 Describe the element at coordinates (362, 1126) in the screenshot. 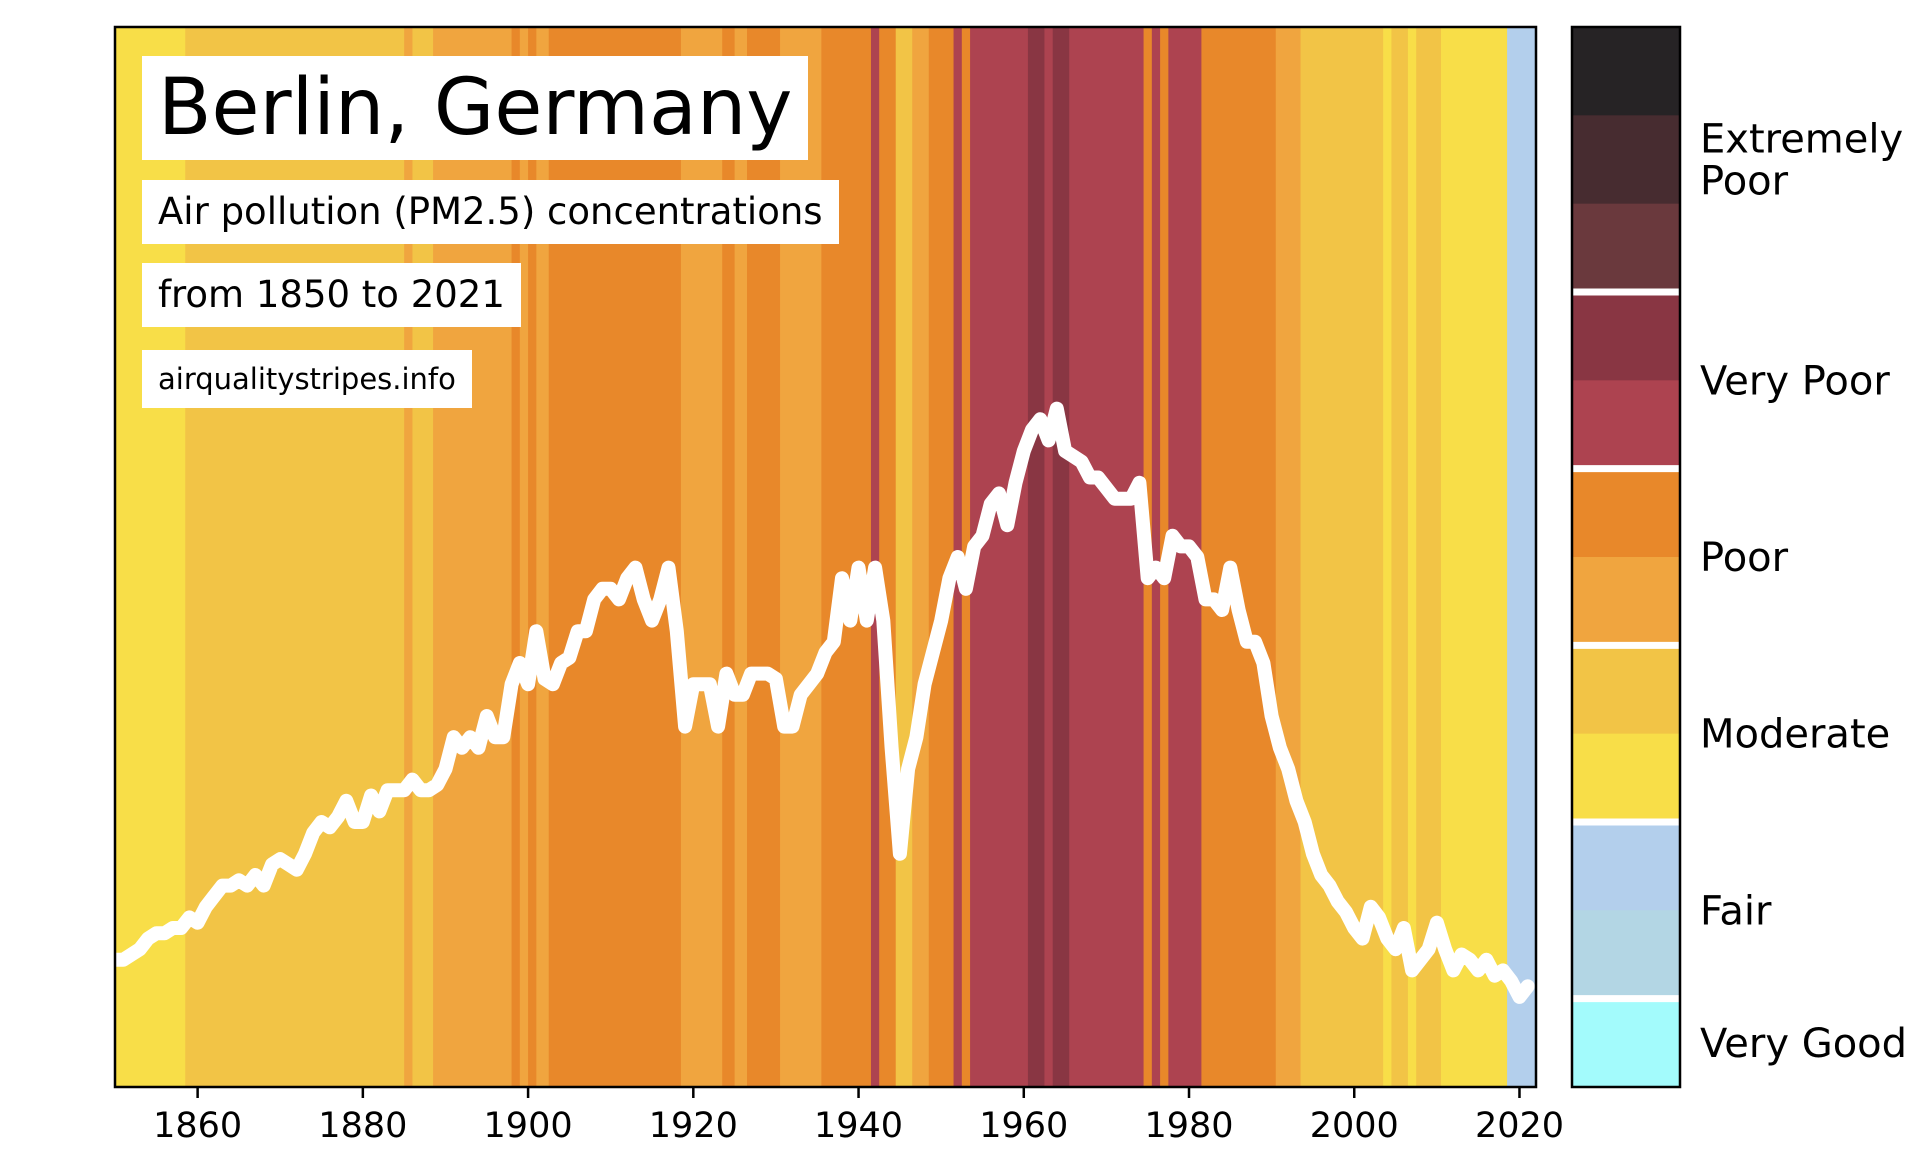

I see `x-tick-label-1880: 1880` at that location.